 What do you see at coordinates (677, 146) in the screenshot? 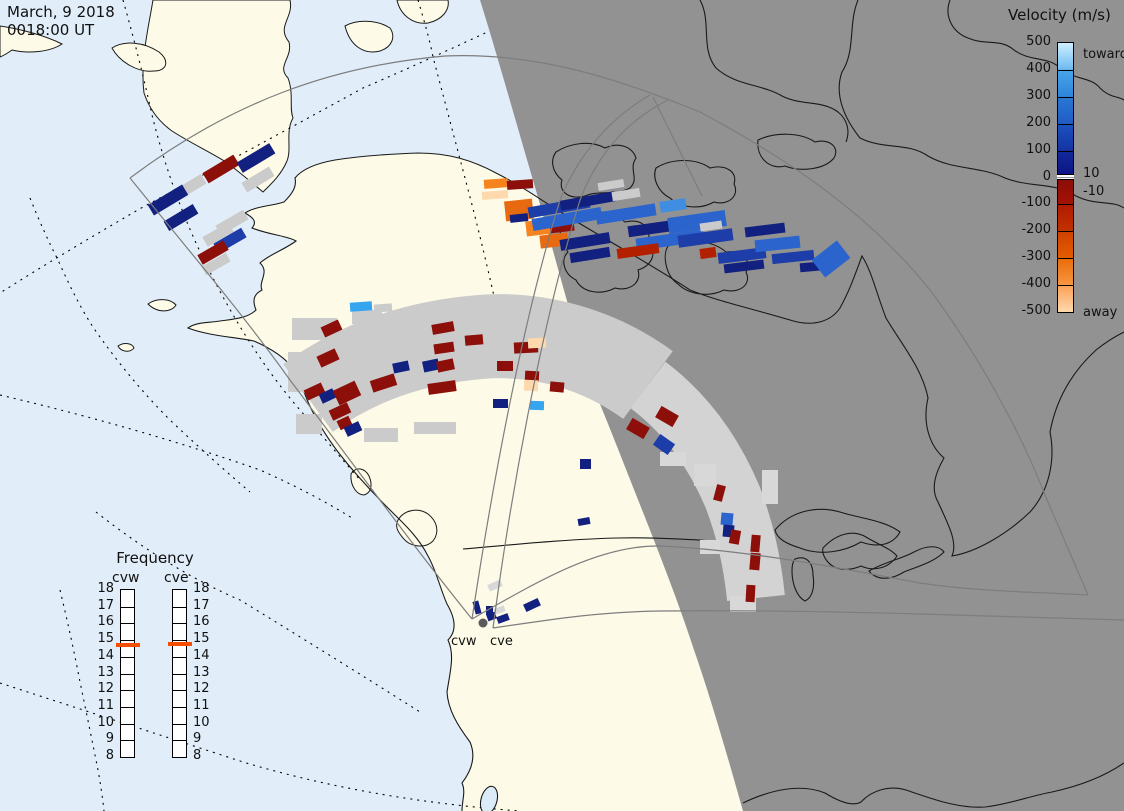
I see `fov-arc-segment` at bounding box center [677, 146].